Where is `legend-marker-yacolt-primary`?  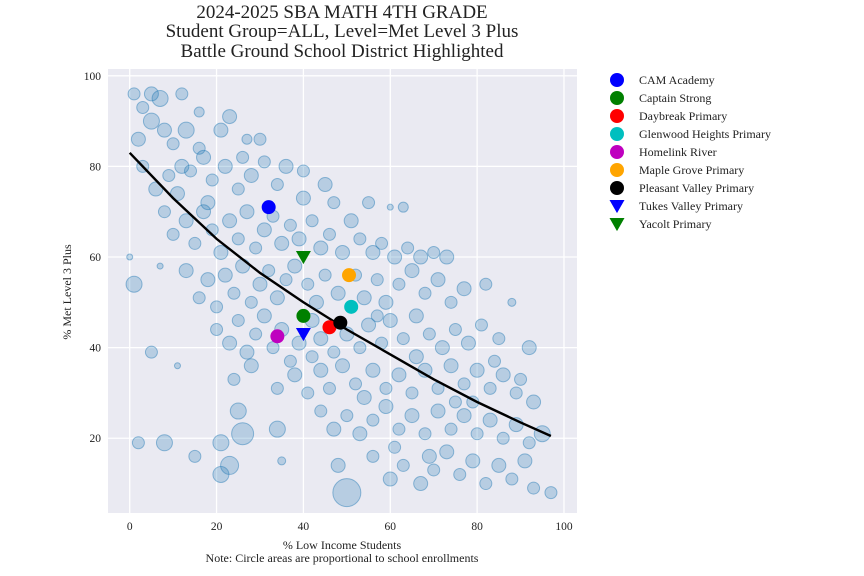 legend-marker-yacolt-primary is located at coordinates (617, 225).